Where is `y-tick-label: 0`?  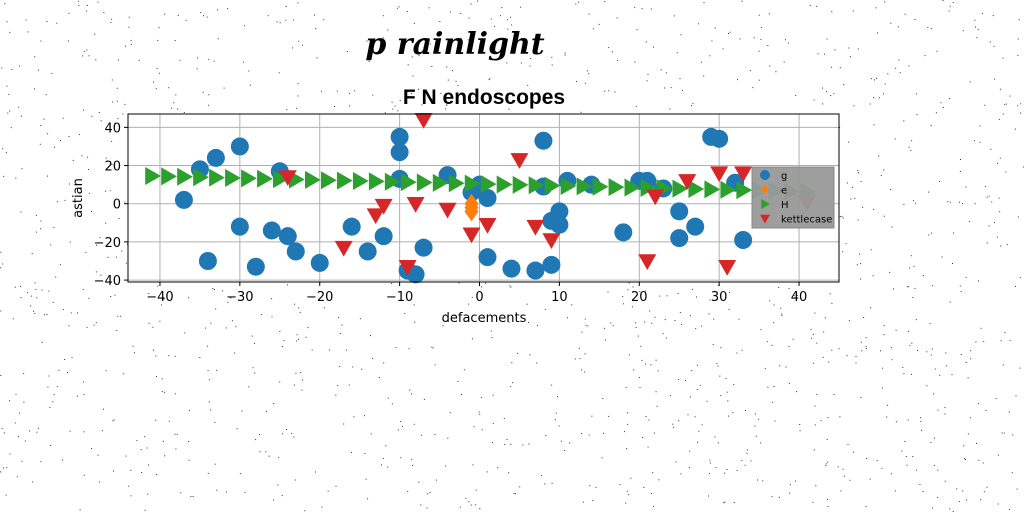 y-tick-label: 0 is located at coordinates (117, 205).